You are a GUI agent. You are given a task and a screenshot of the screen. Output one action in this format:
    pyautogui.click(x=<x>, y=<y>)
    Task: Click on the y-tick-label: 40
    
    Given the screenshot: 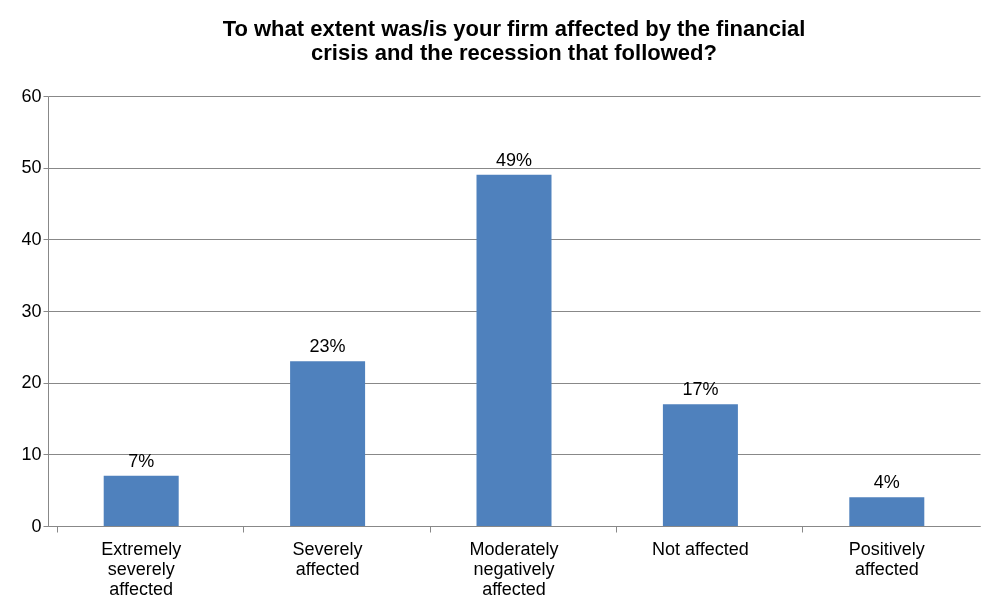 What is the action you would take?
    pyautogui.click(x=31, y=238)
    